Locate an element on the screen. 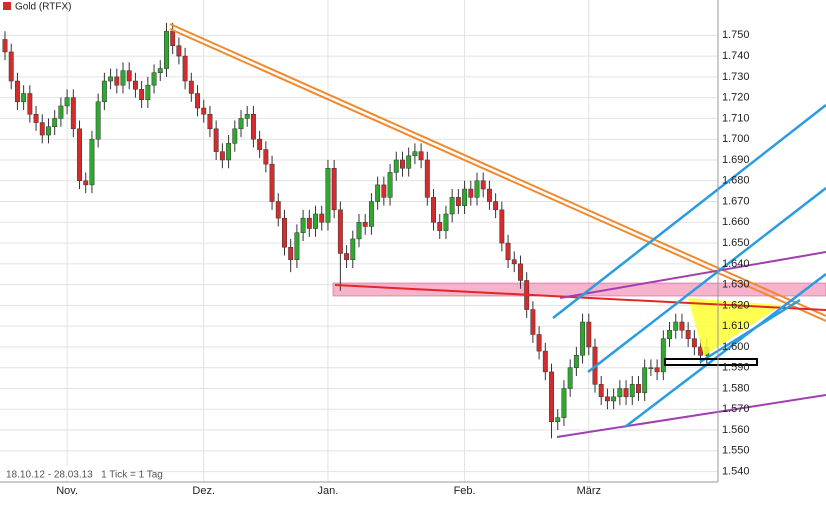 This screenshot has width=826, height=508. y-tick-label: 1.570 is located at coordinates (736, 409).